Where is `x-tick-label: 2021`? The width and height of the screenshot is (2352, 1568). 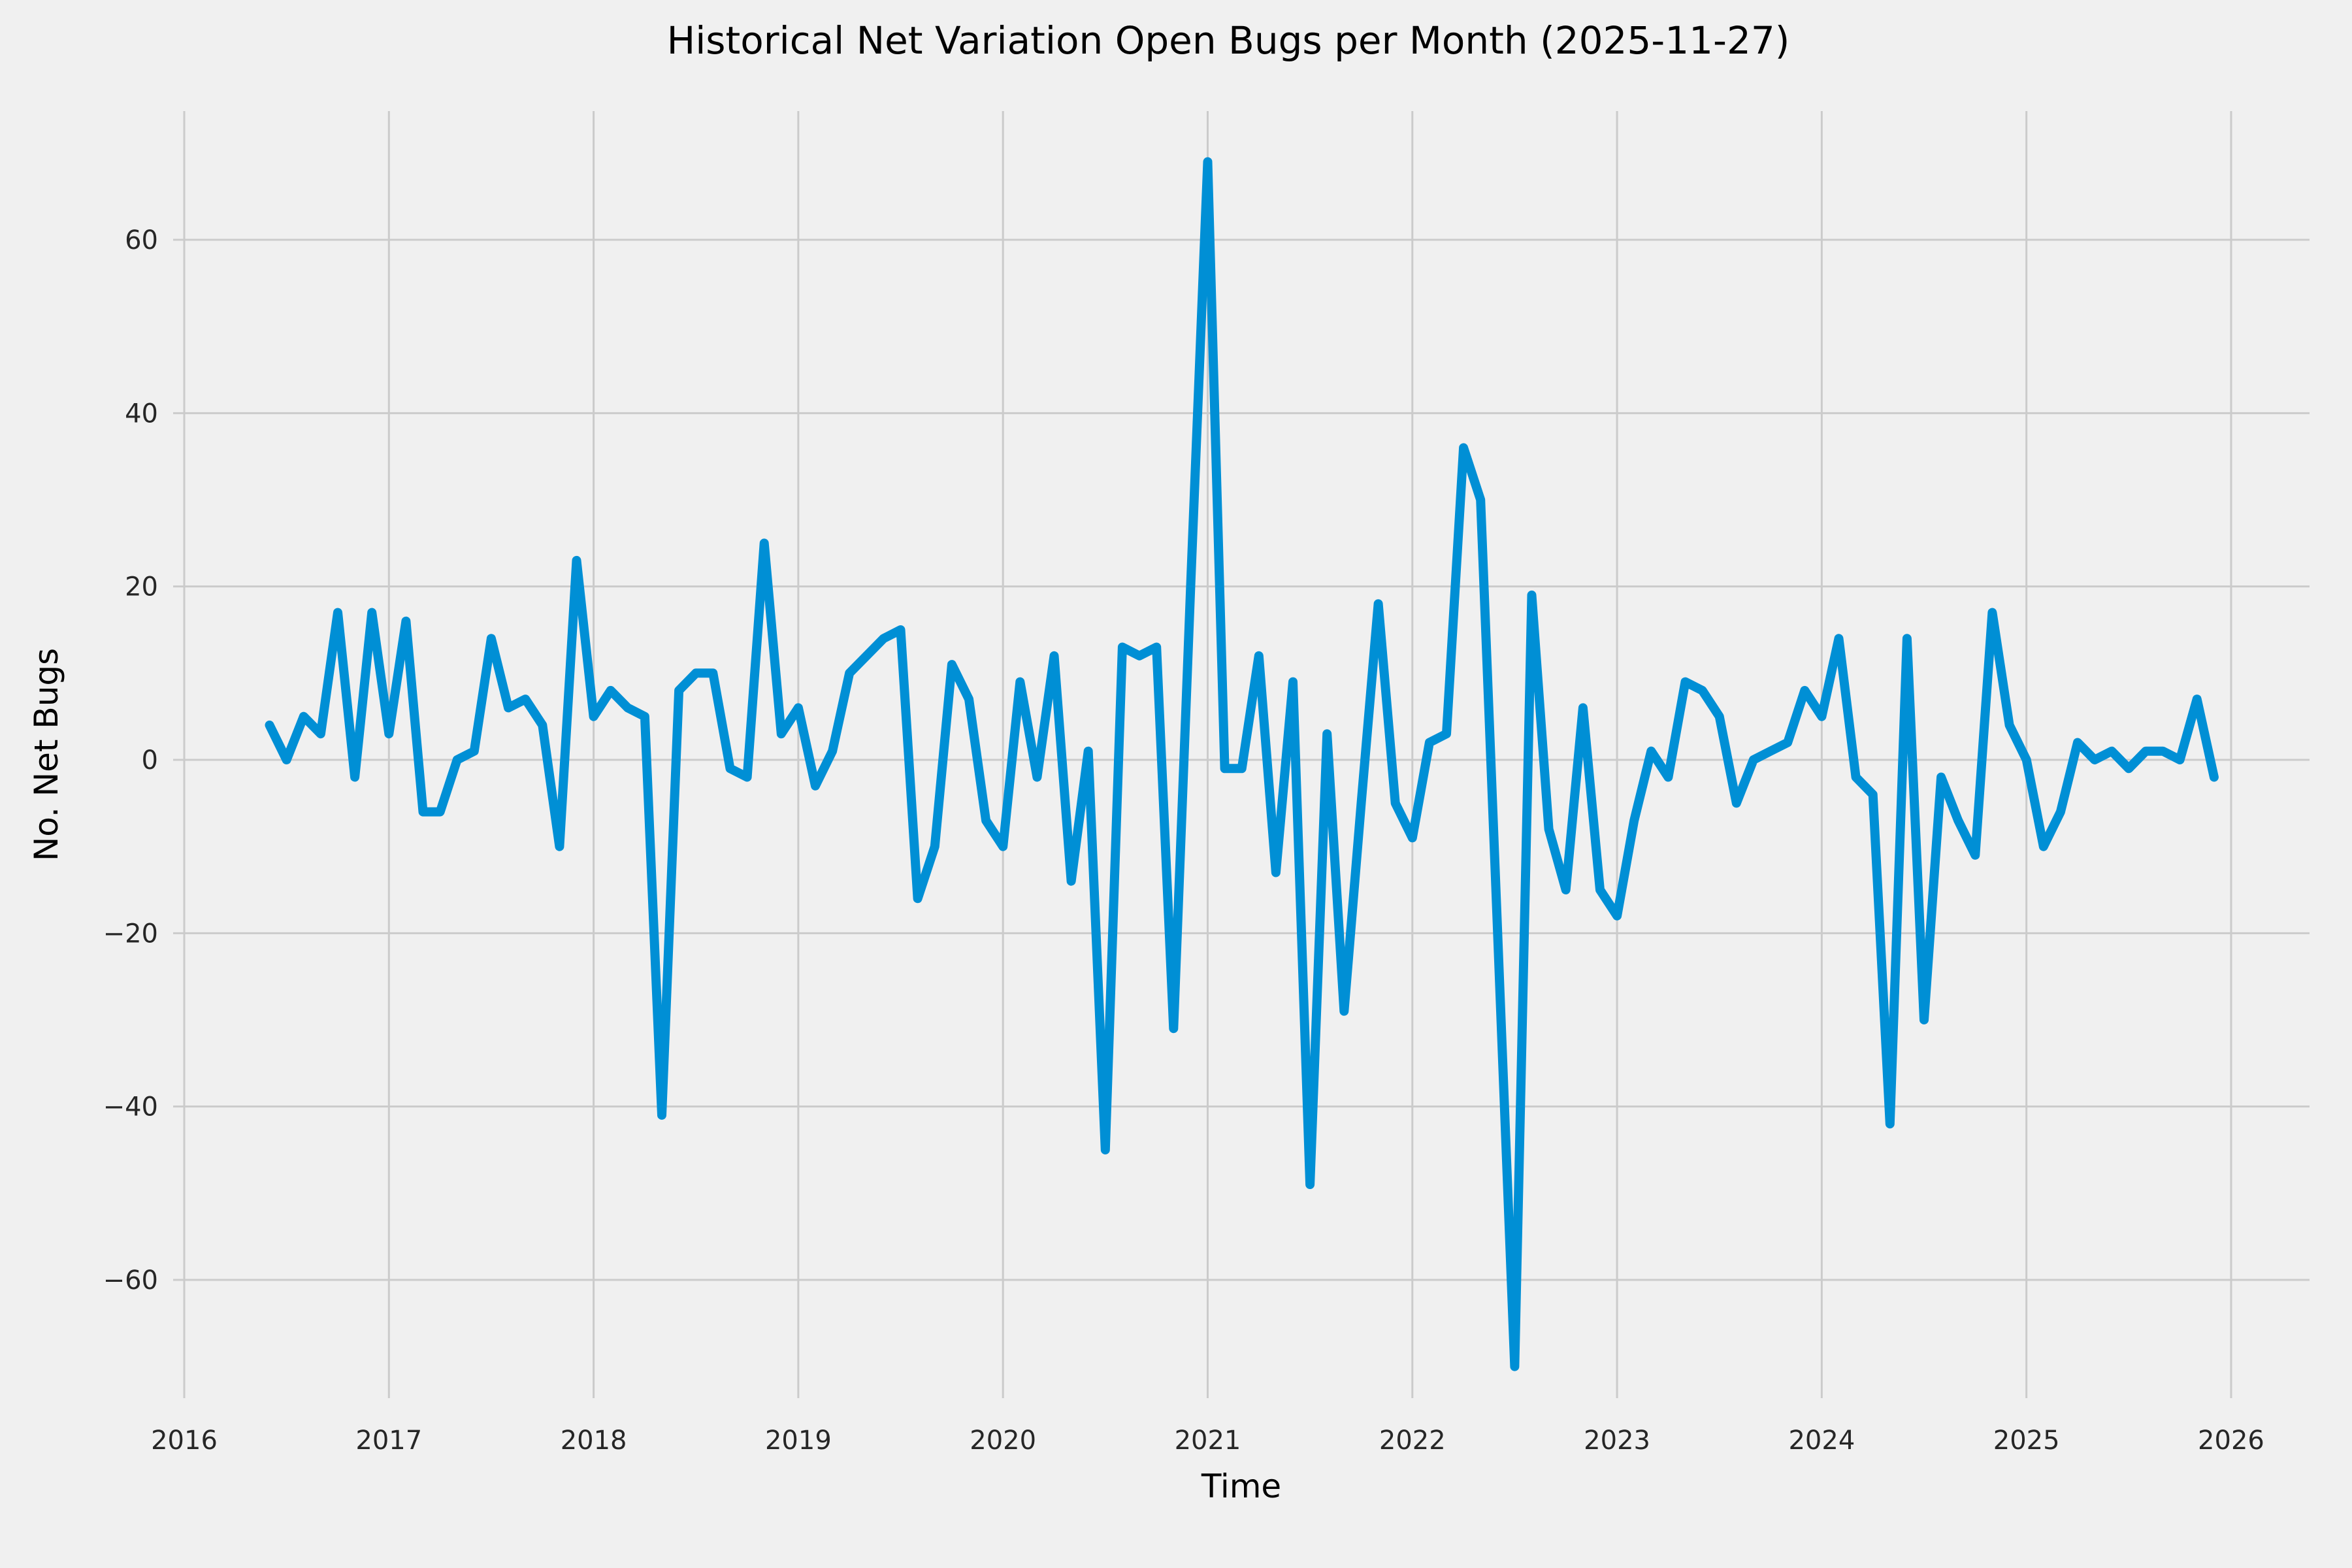 x-tick-label: 2021 is located at coordinates (1208, 1441).